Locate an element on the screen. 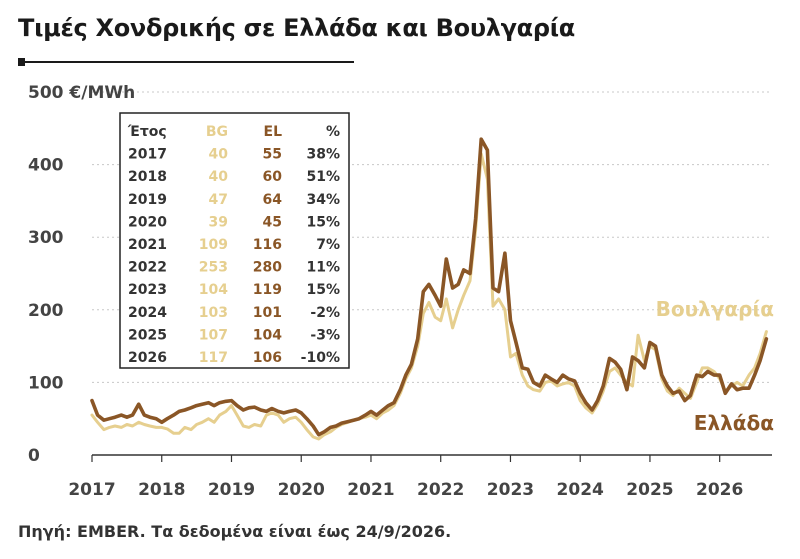  y-tick-label: 300 is located at coordinates (46, 238).